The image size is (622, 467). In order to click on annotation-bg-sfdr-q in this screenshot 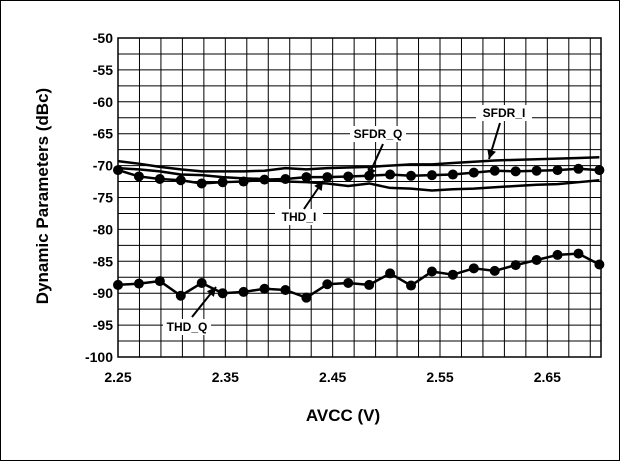, I will do `click(378, 134)`.